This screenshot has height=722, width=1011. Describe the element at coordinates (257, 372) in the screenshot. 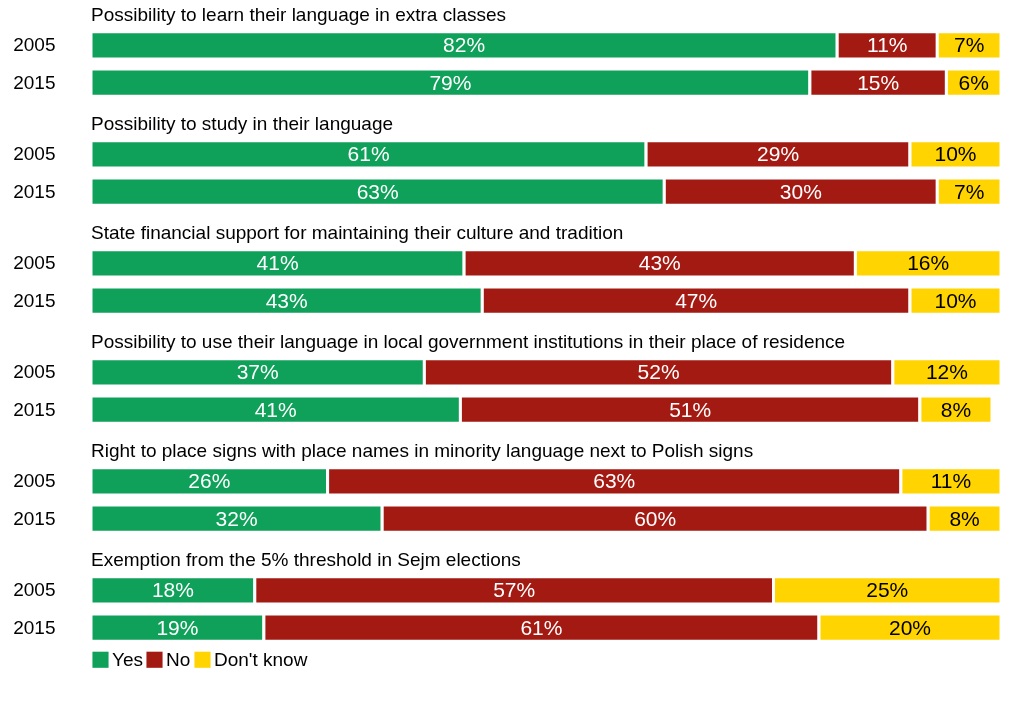

I see `data-label: 37%` at that location.